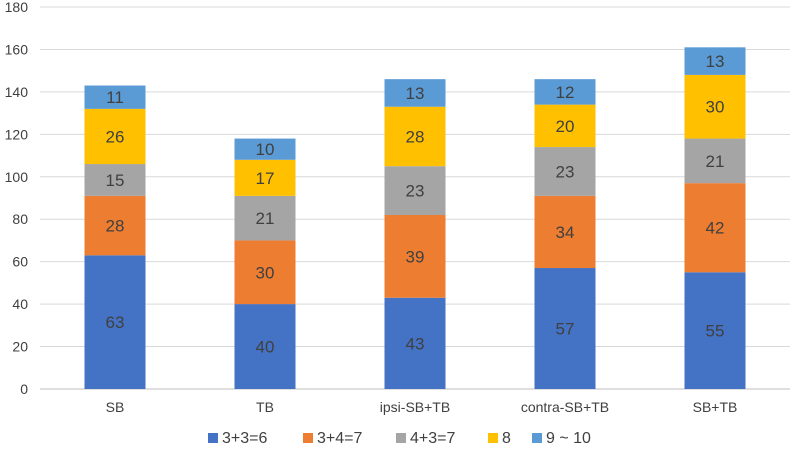 The height and width of the screenshot is (450, 796). I want to click on data-label: 12, so click(565, 92).